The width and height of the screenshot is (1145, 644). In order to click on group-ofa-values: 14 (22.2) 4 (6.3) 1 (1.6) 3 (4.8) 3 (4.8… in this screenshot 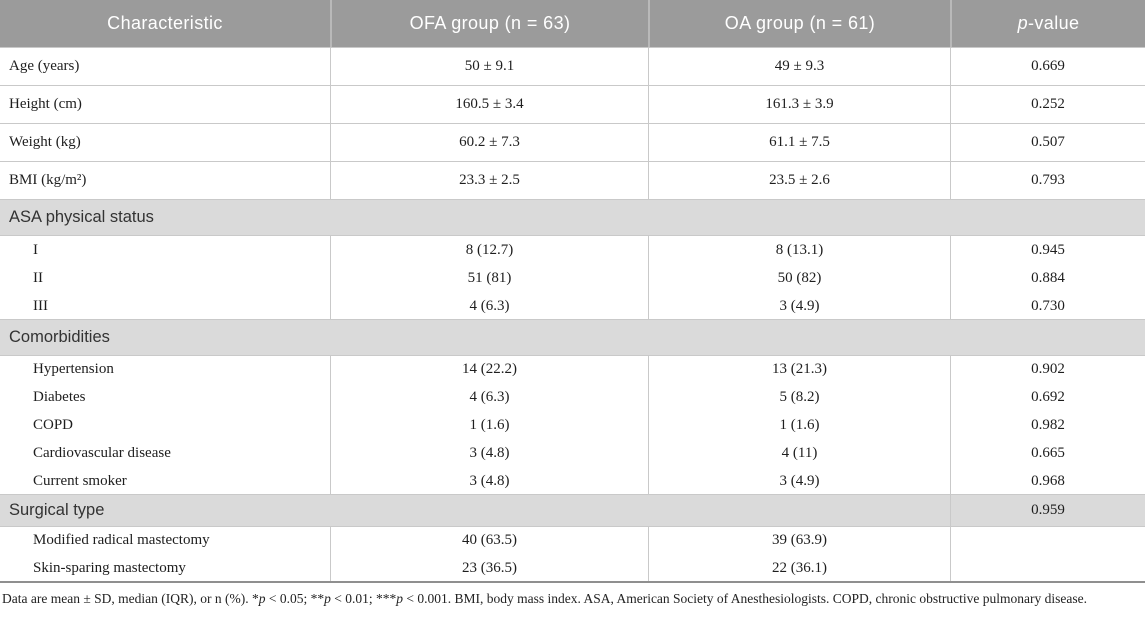, I will do `click(489, 425)`.